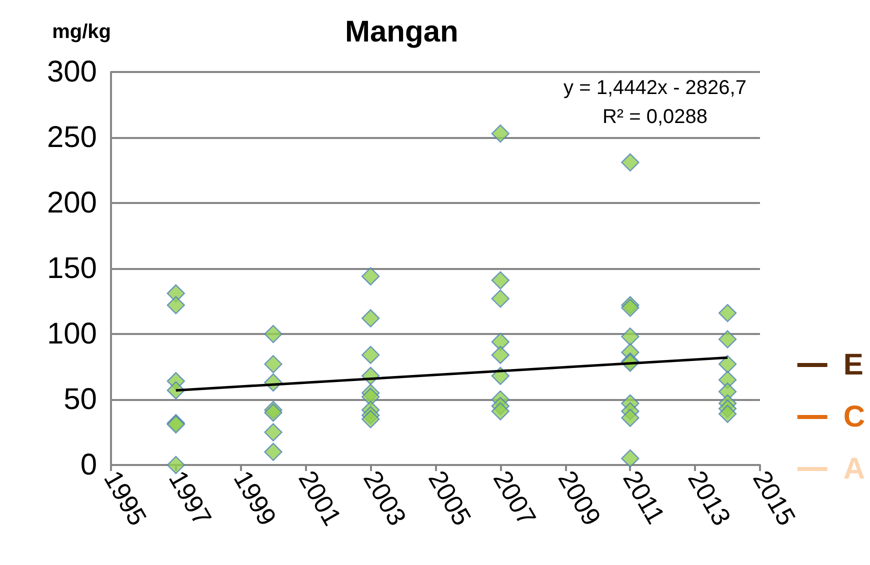  What do you see at coordinates (854, 469) in the screenshot?
I see `legend-label: A` at bounding box center [854, 469].